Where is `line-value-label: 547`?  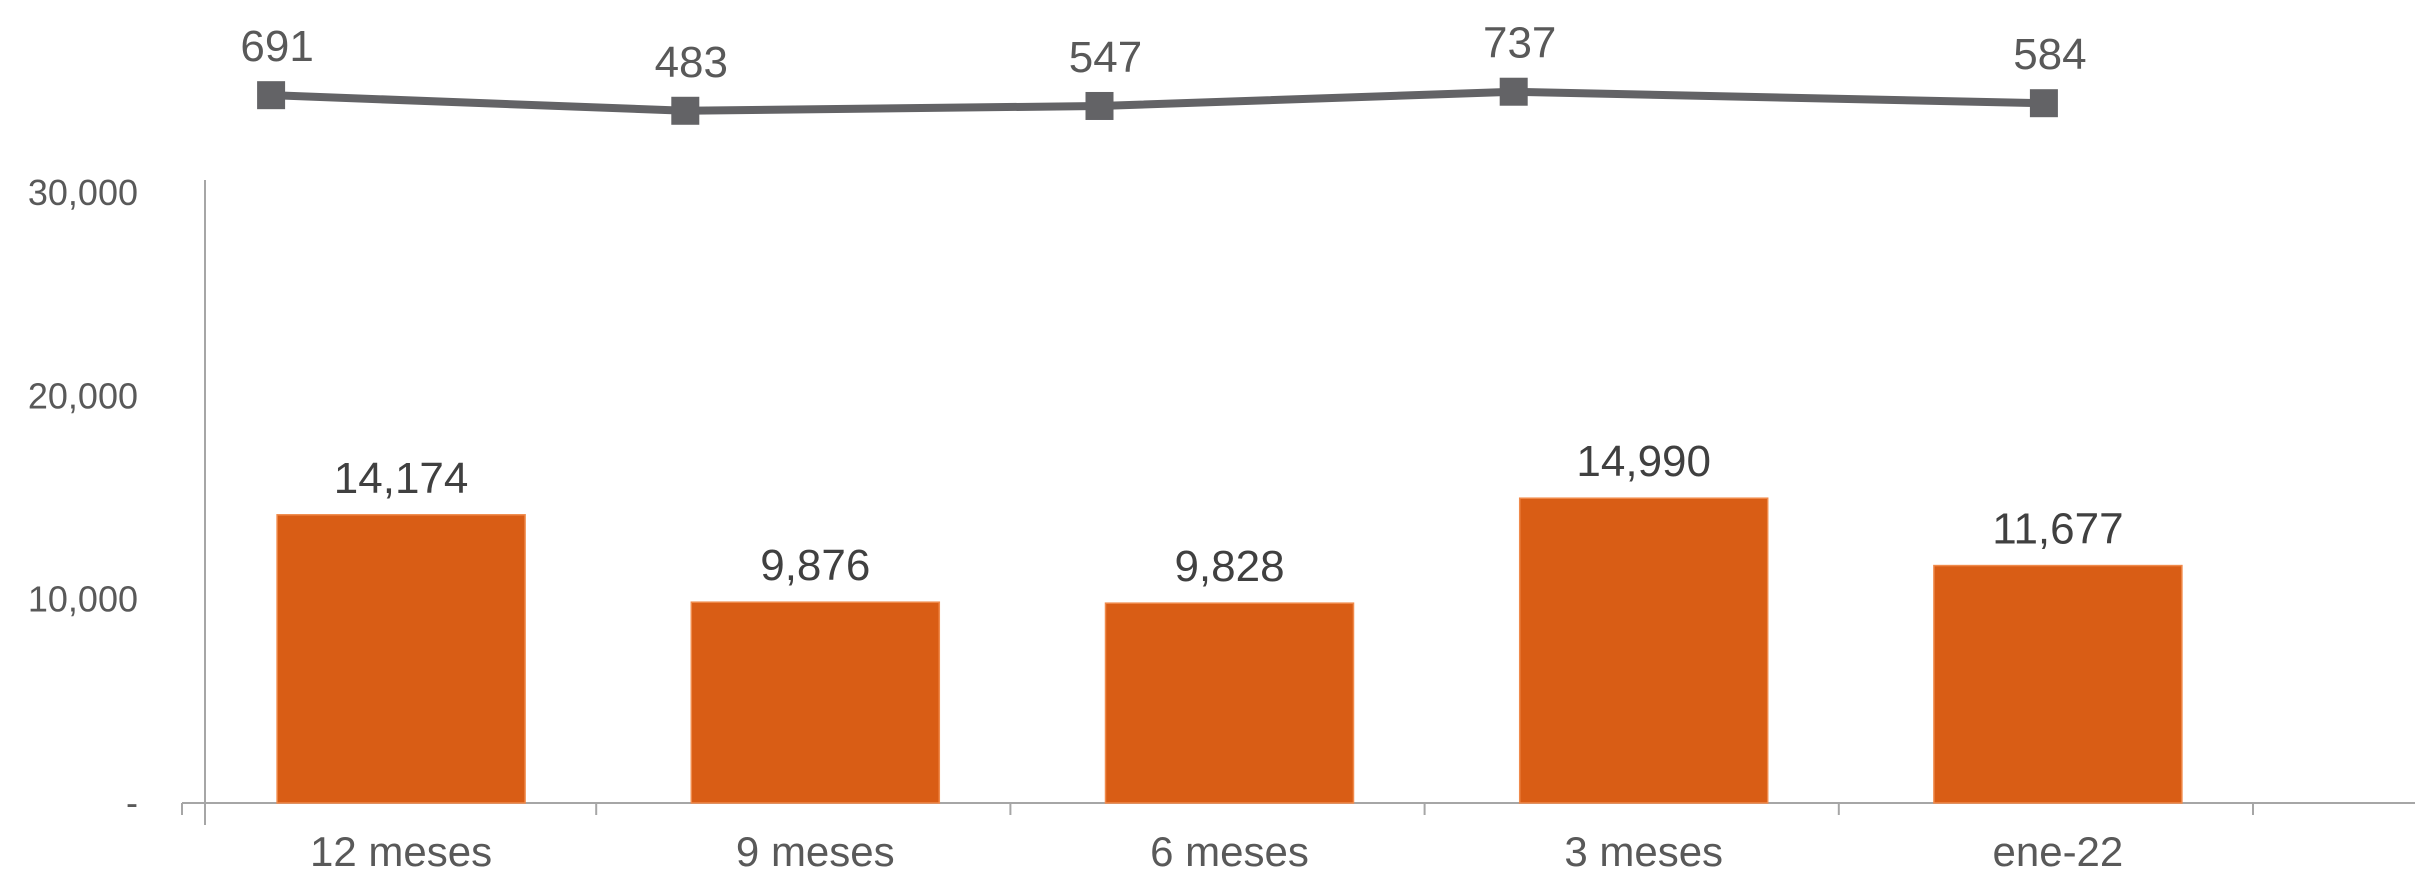
line-value-label: 547 is located at coordinates (1105, 57).